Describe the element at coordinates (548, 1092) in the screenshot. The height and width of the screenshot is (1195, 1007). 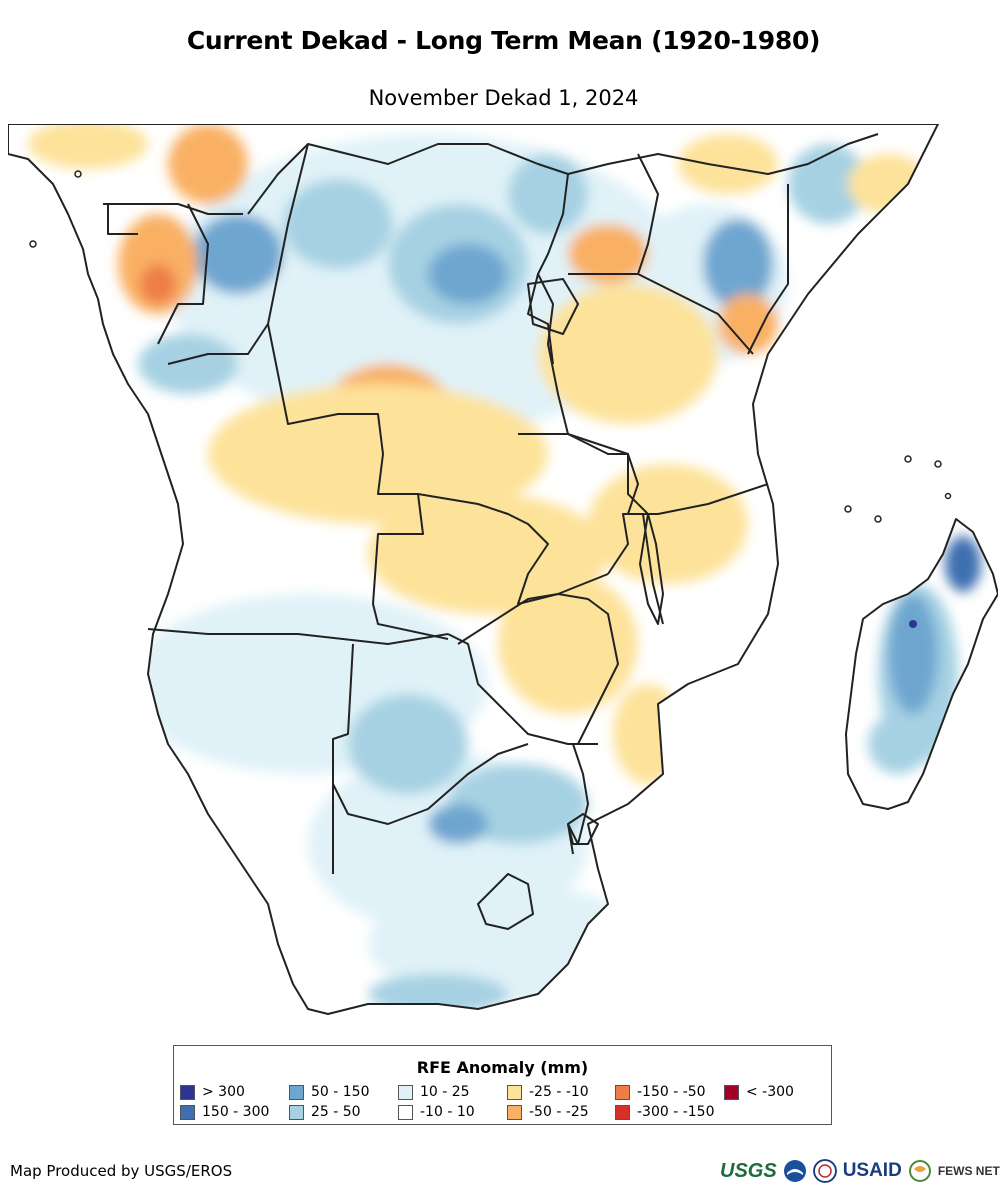
I see `legend-item: -25 - -10` at that location.